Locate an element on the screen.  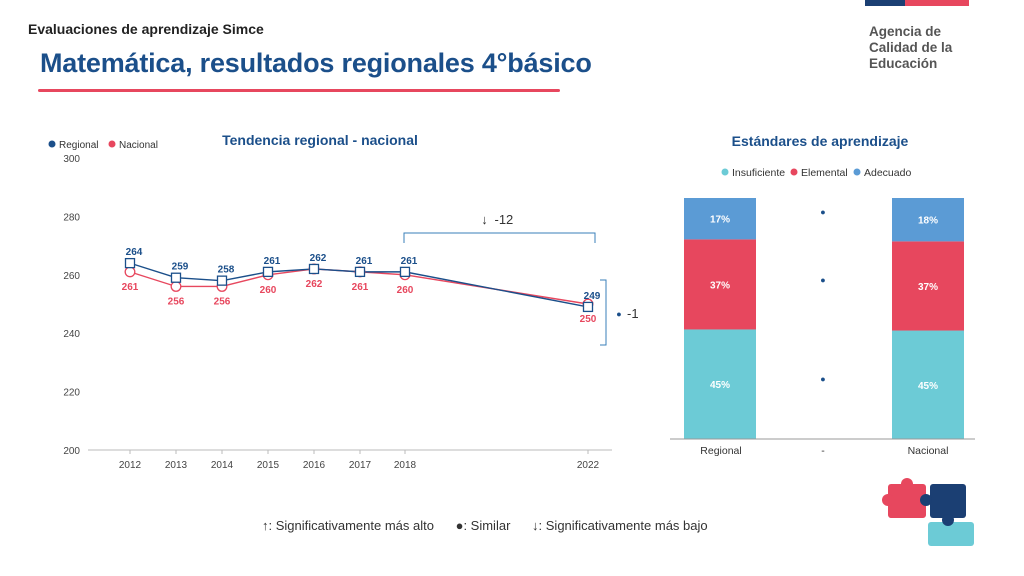
gap-value-label: -1 is located at coordinates (633, 313).